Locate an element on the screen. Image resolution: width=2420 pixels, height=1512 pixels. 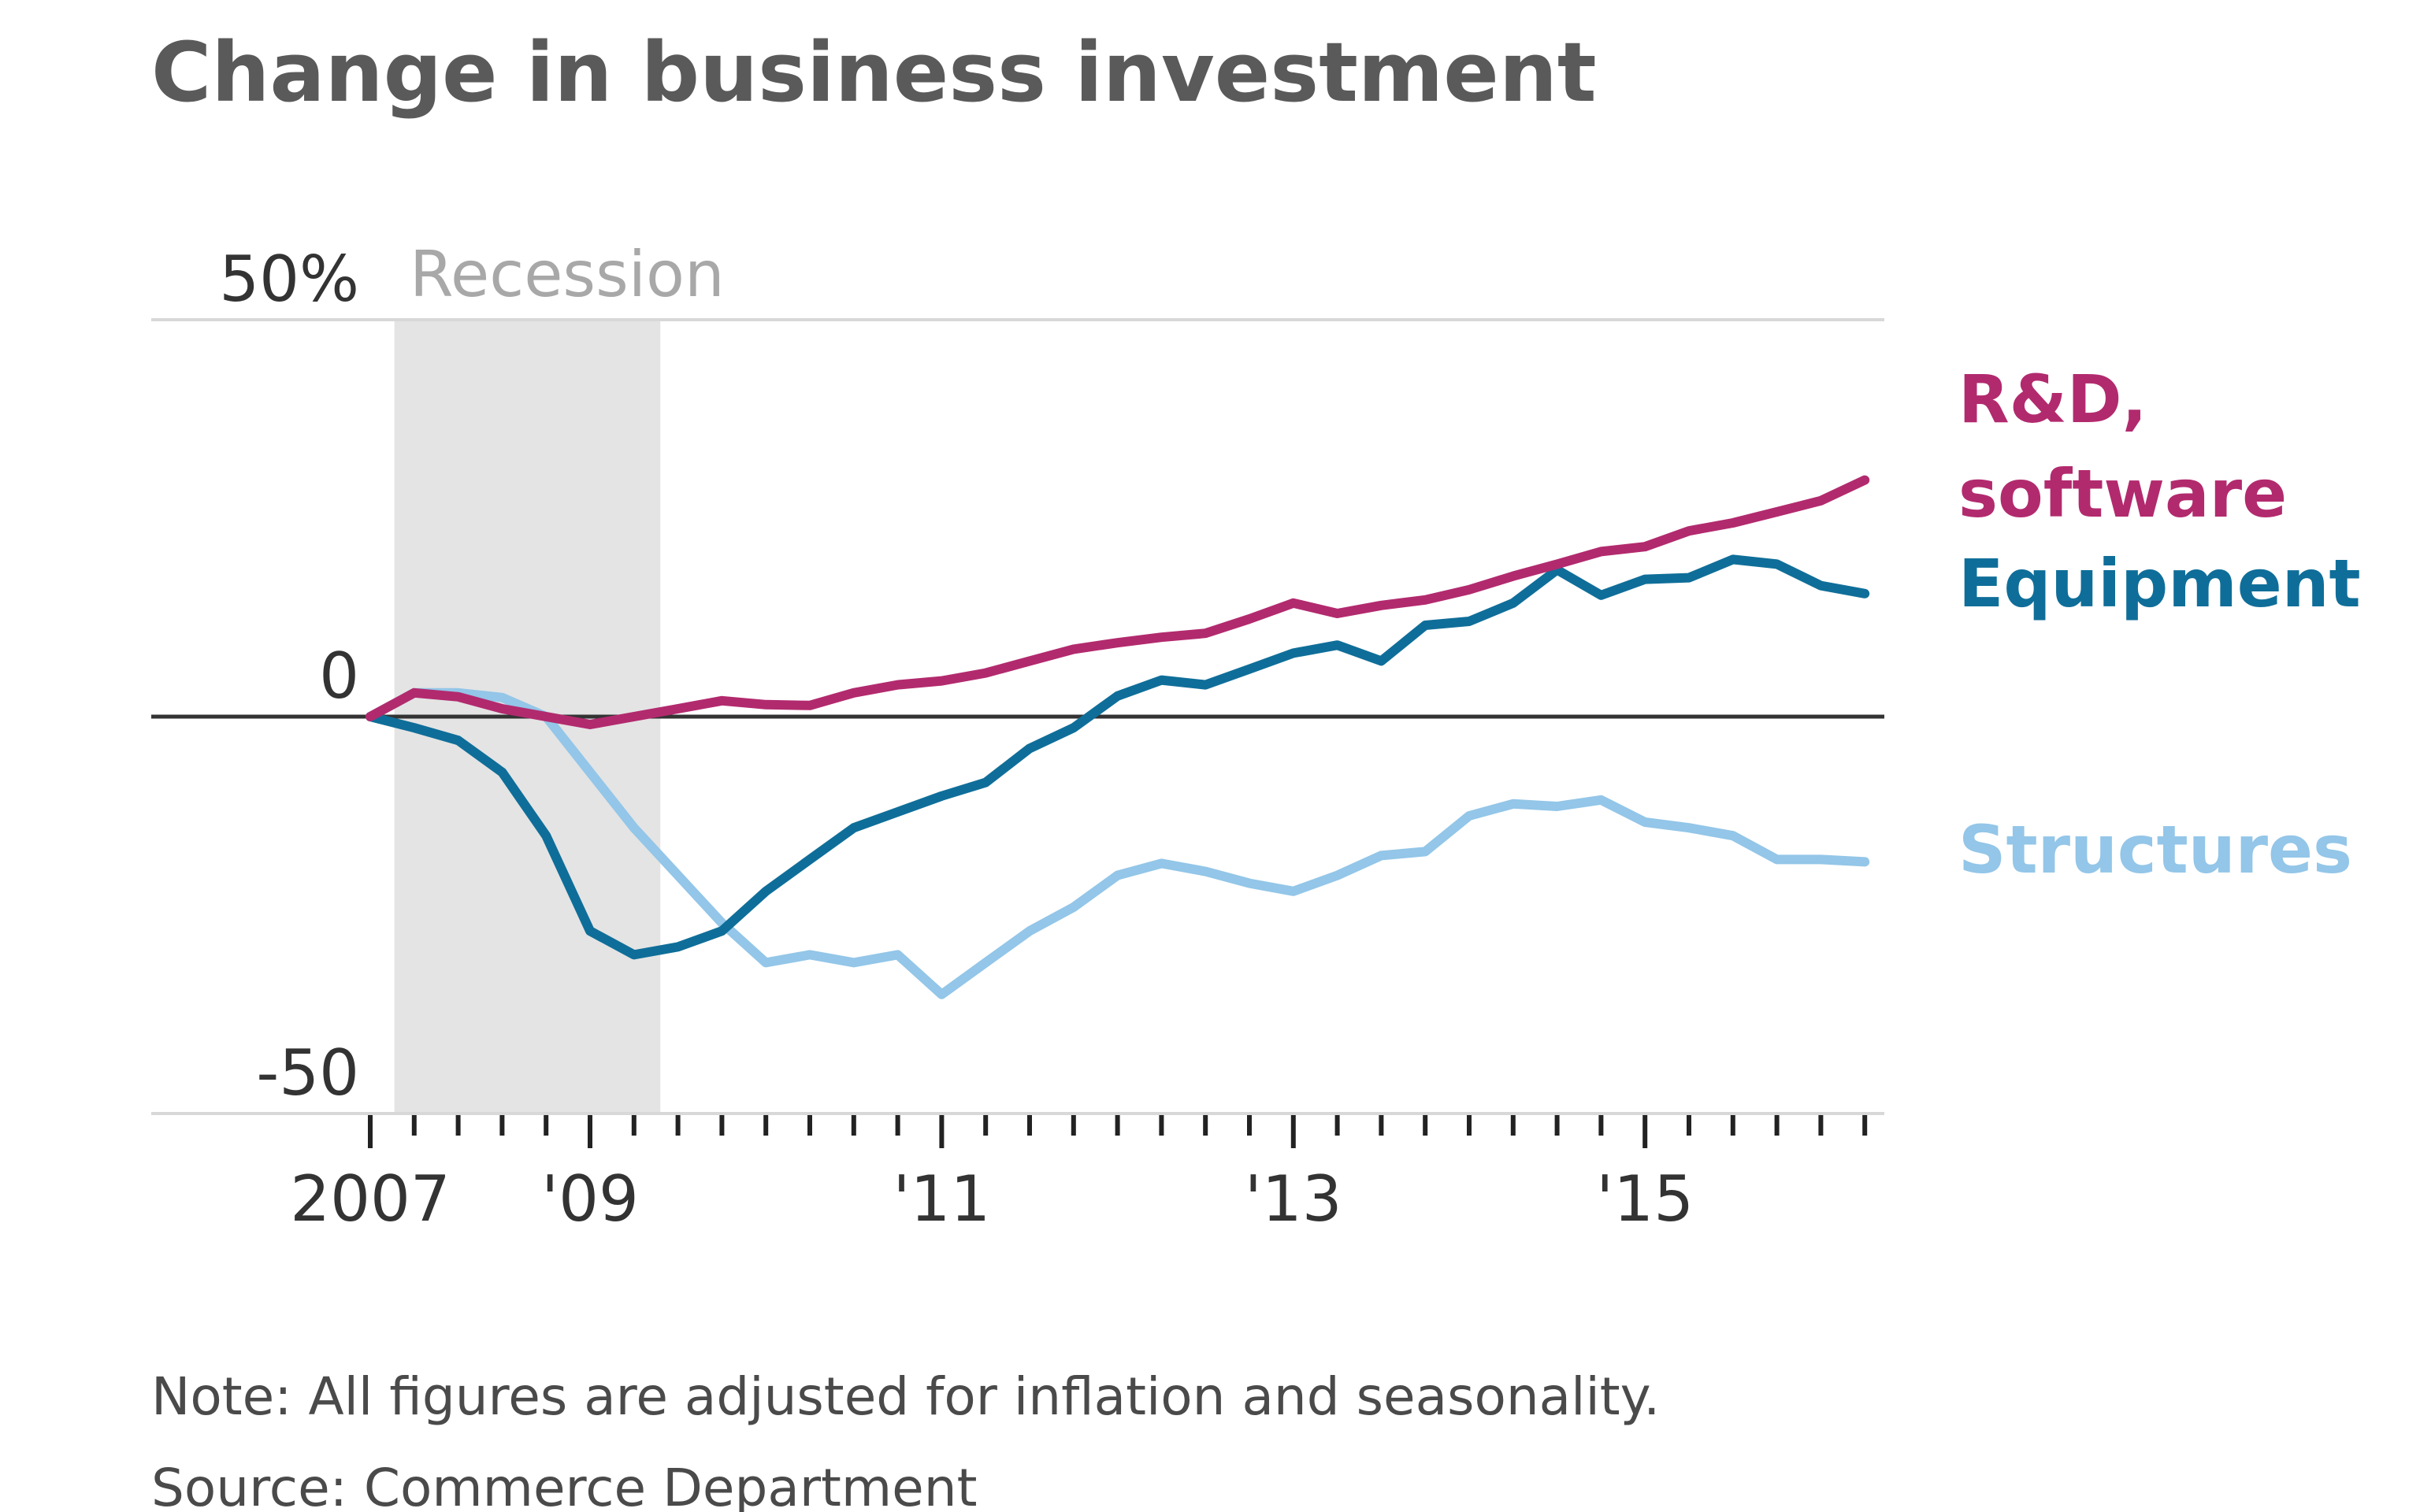
series-label: Structures is located at coordinates (2155, 849).